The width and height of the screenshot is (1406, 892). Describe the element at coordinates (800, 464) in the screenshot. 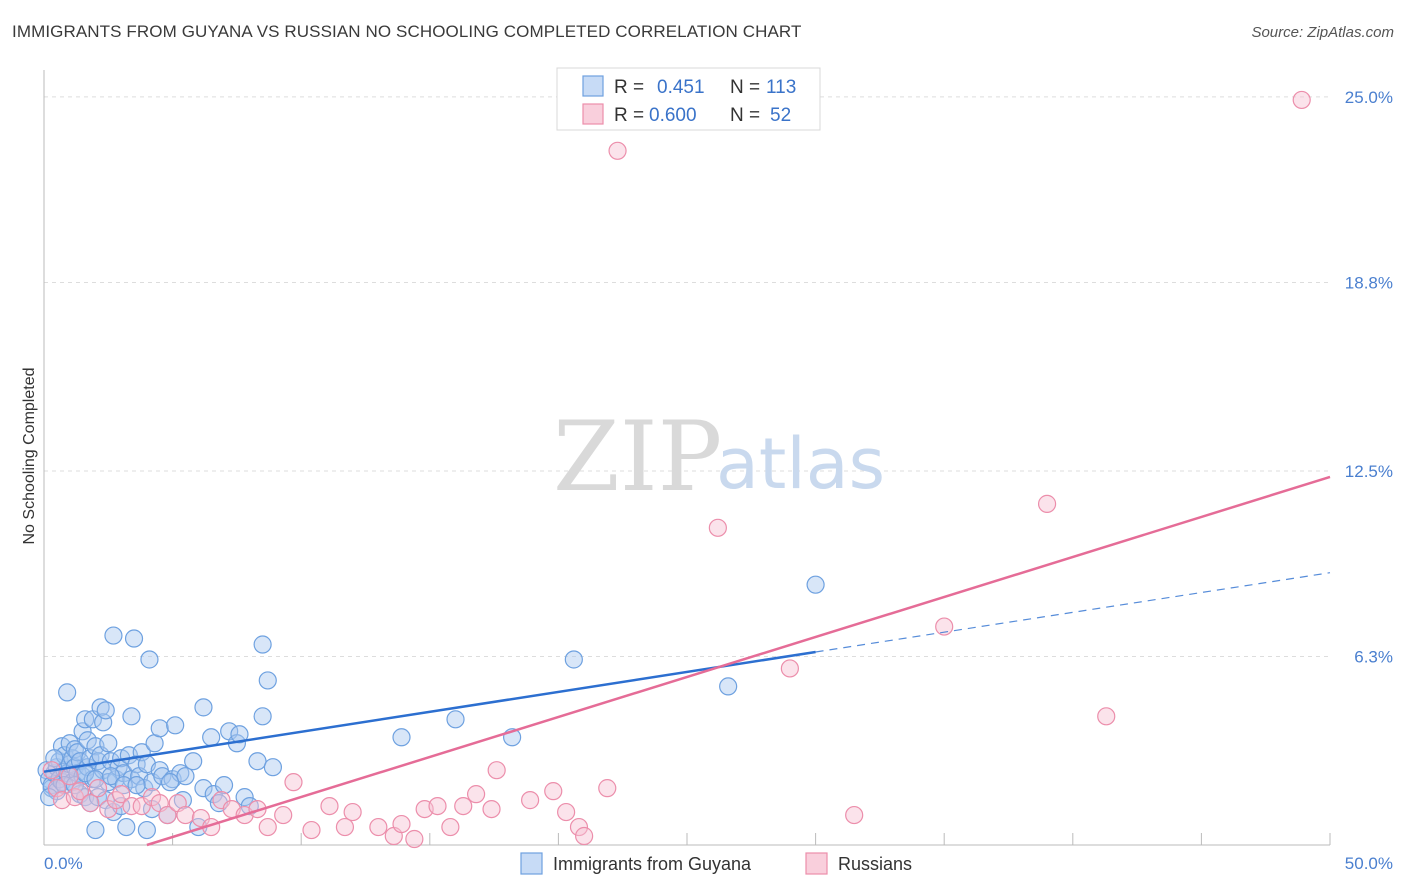

I see `watermark-atlas: atlas` at that location.